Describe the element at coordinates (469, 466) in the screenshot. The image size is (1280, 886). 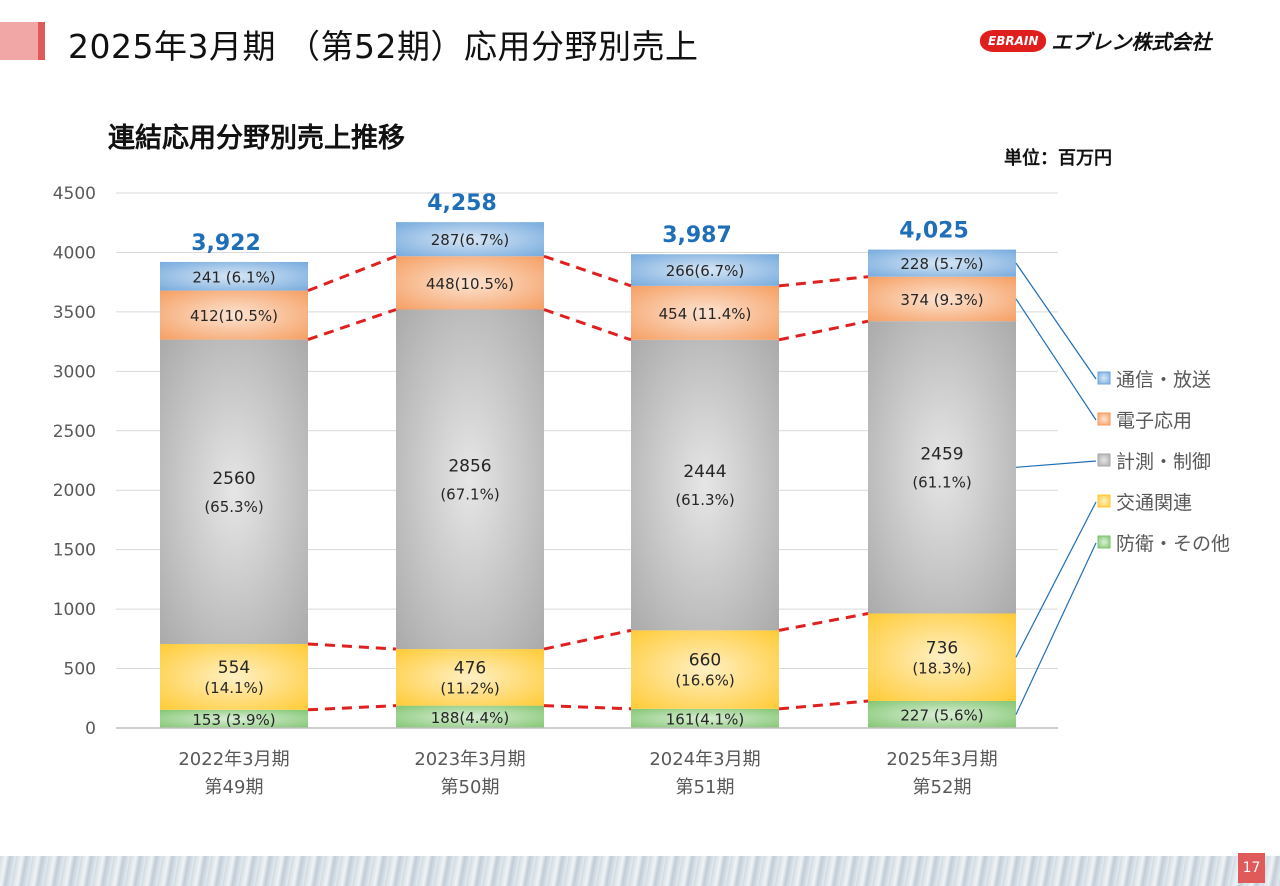
I see `data-label: 2856` at that location.